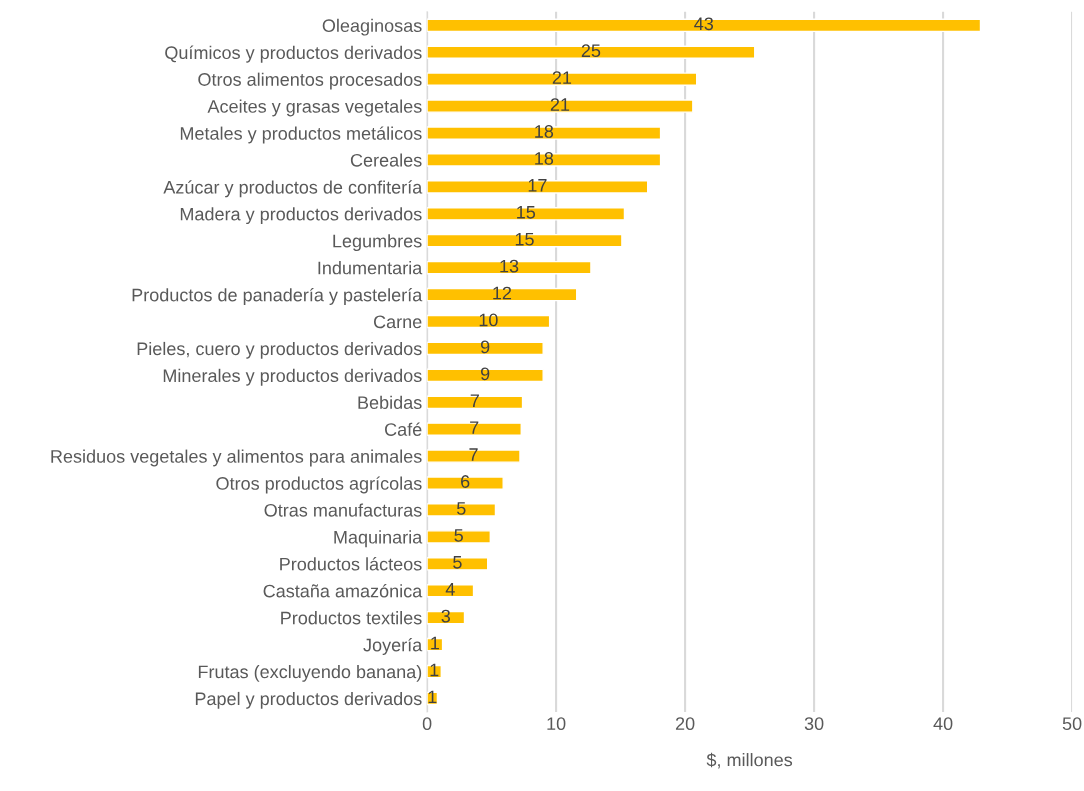 The width and height of the screenshot is (1084, 791). What do you see at coordinates (343, 590) in the screenshot?
I see `y-tick-label: Castaña amazónica` at bounding box center [343, 590].